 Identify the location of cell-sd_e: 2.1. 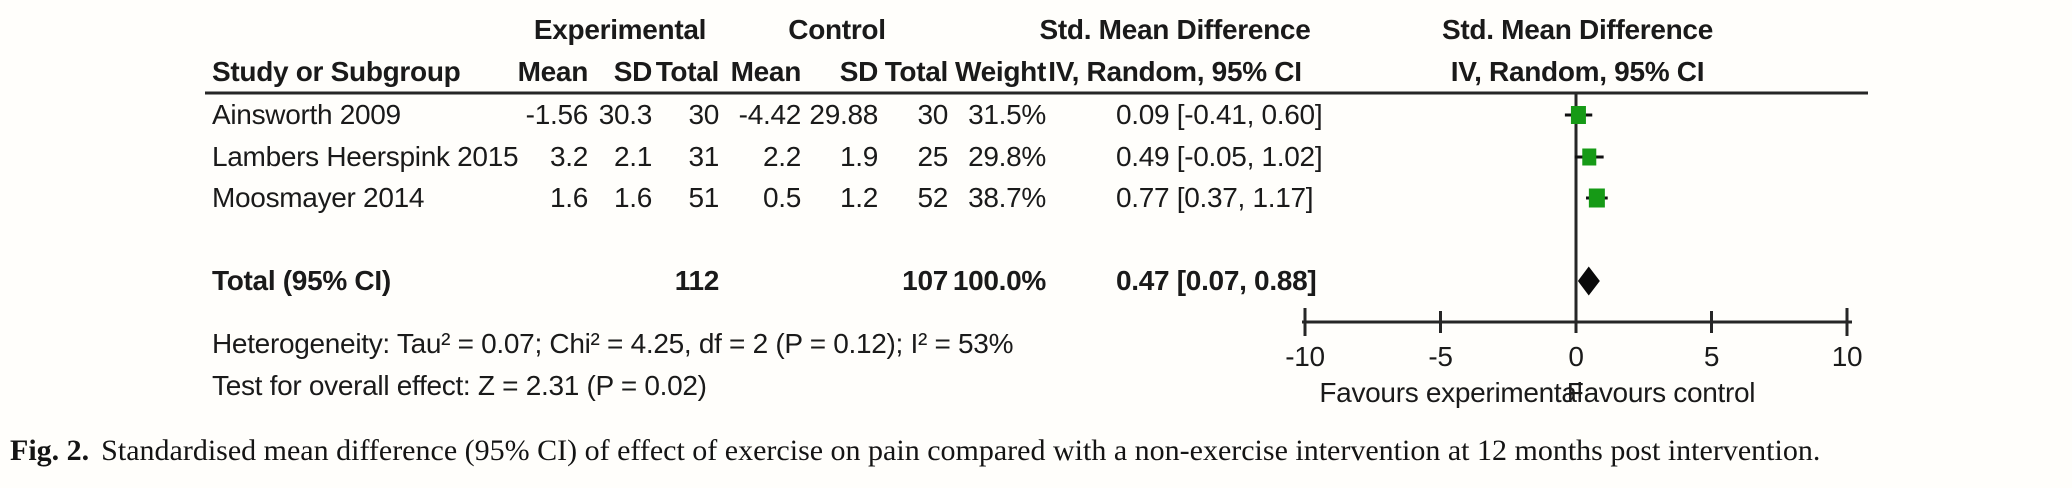
(632, 156).